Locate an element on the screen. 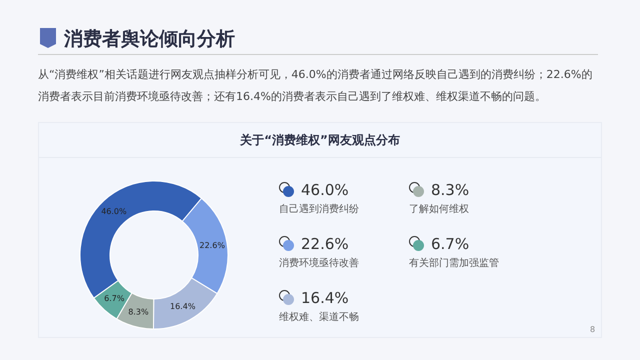  data-label: 22.6% is located at coordinates (213, 245).